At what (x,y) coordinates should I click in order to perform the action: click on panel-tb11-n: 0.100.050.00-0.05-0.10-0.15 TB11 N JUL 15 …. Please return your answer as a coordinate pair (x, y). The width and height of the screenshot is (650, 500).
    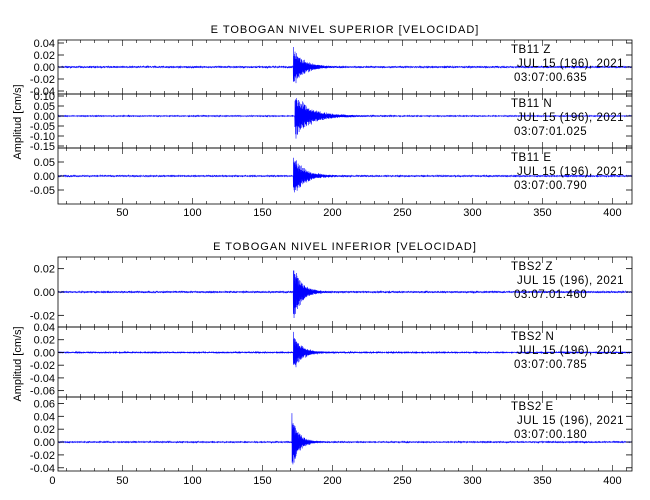
    Looking at the image, I should click on (331, 122).